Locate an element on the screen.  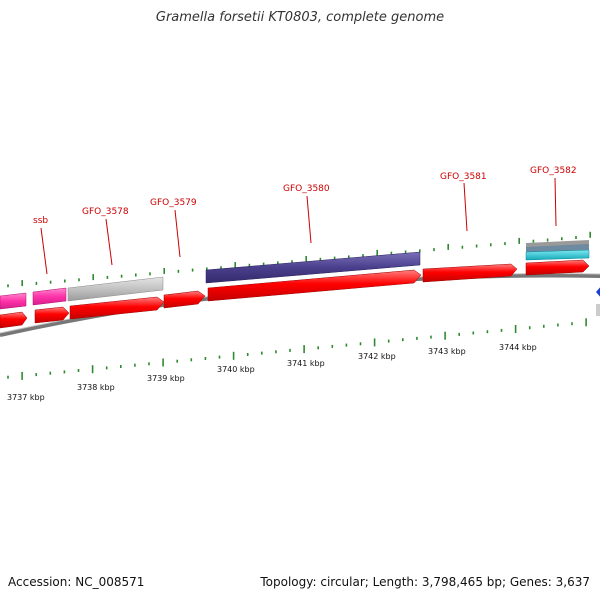
scale-tick-marks is located at coordinates (297, 349).